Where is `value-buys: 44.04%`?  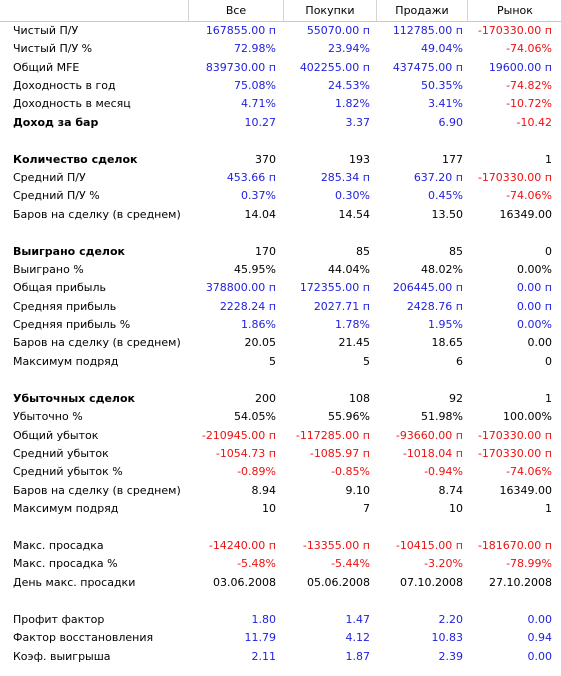 value-buys: 44.04% is located at coordinates (349, 269).